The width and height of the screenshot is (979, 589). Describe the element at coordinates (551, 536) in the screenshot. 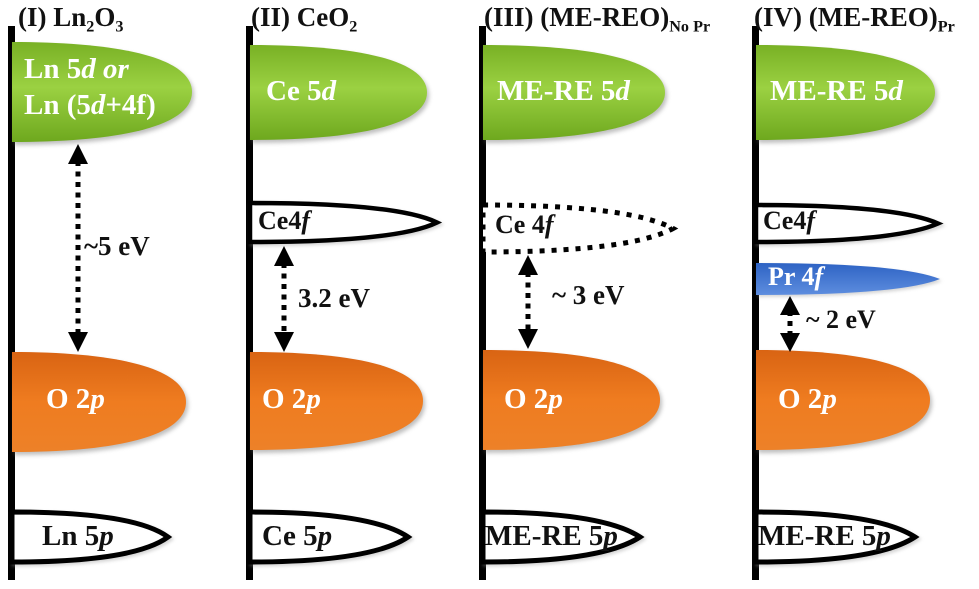

I see `band-label-mere5p-3: ME-RE 5p` at that location.